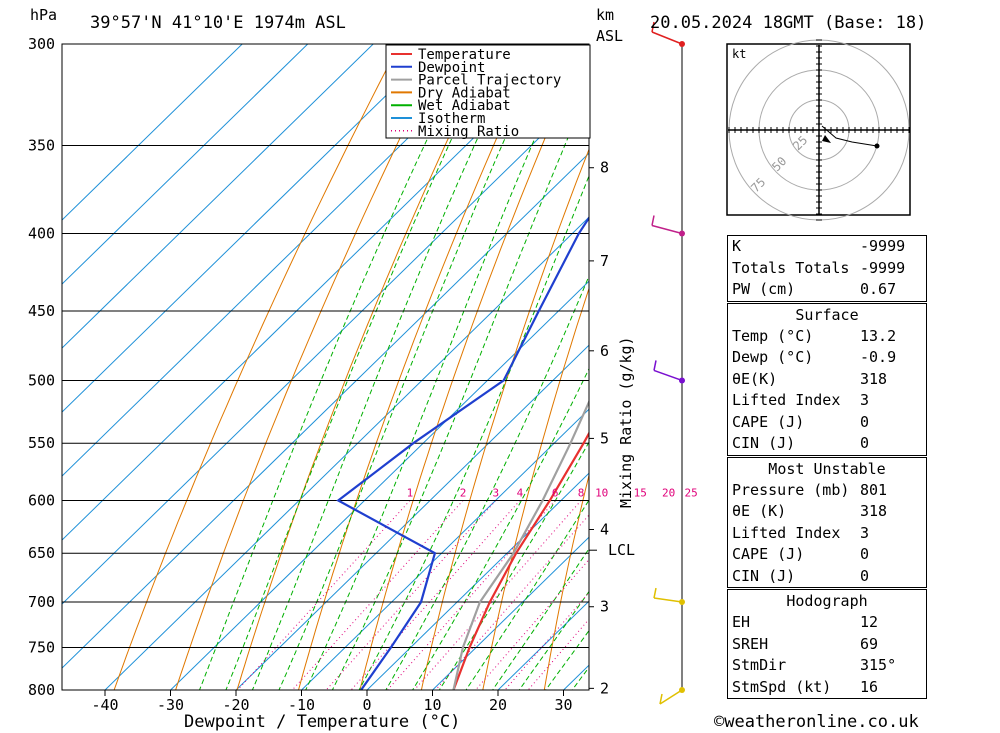 This screenshot has width=1000, height=733. I want to click on x-tick-label: -20, so click(235, 705).